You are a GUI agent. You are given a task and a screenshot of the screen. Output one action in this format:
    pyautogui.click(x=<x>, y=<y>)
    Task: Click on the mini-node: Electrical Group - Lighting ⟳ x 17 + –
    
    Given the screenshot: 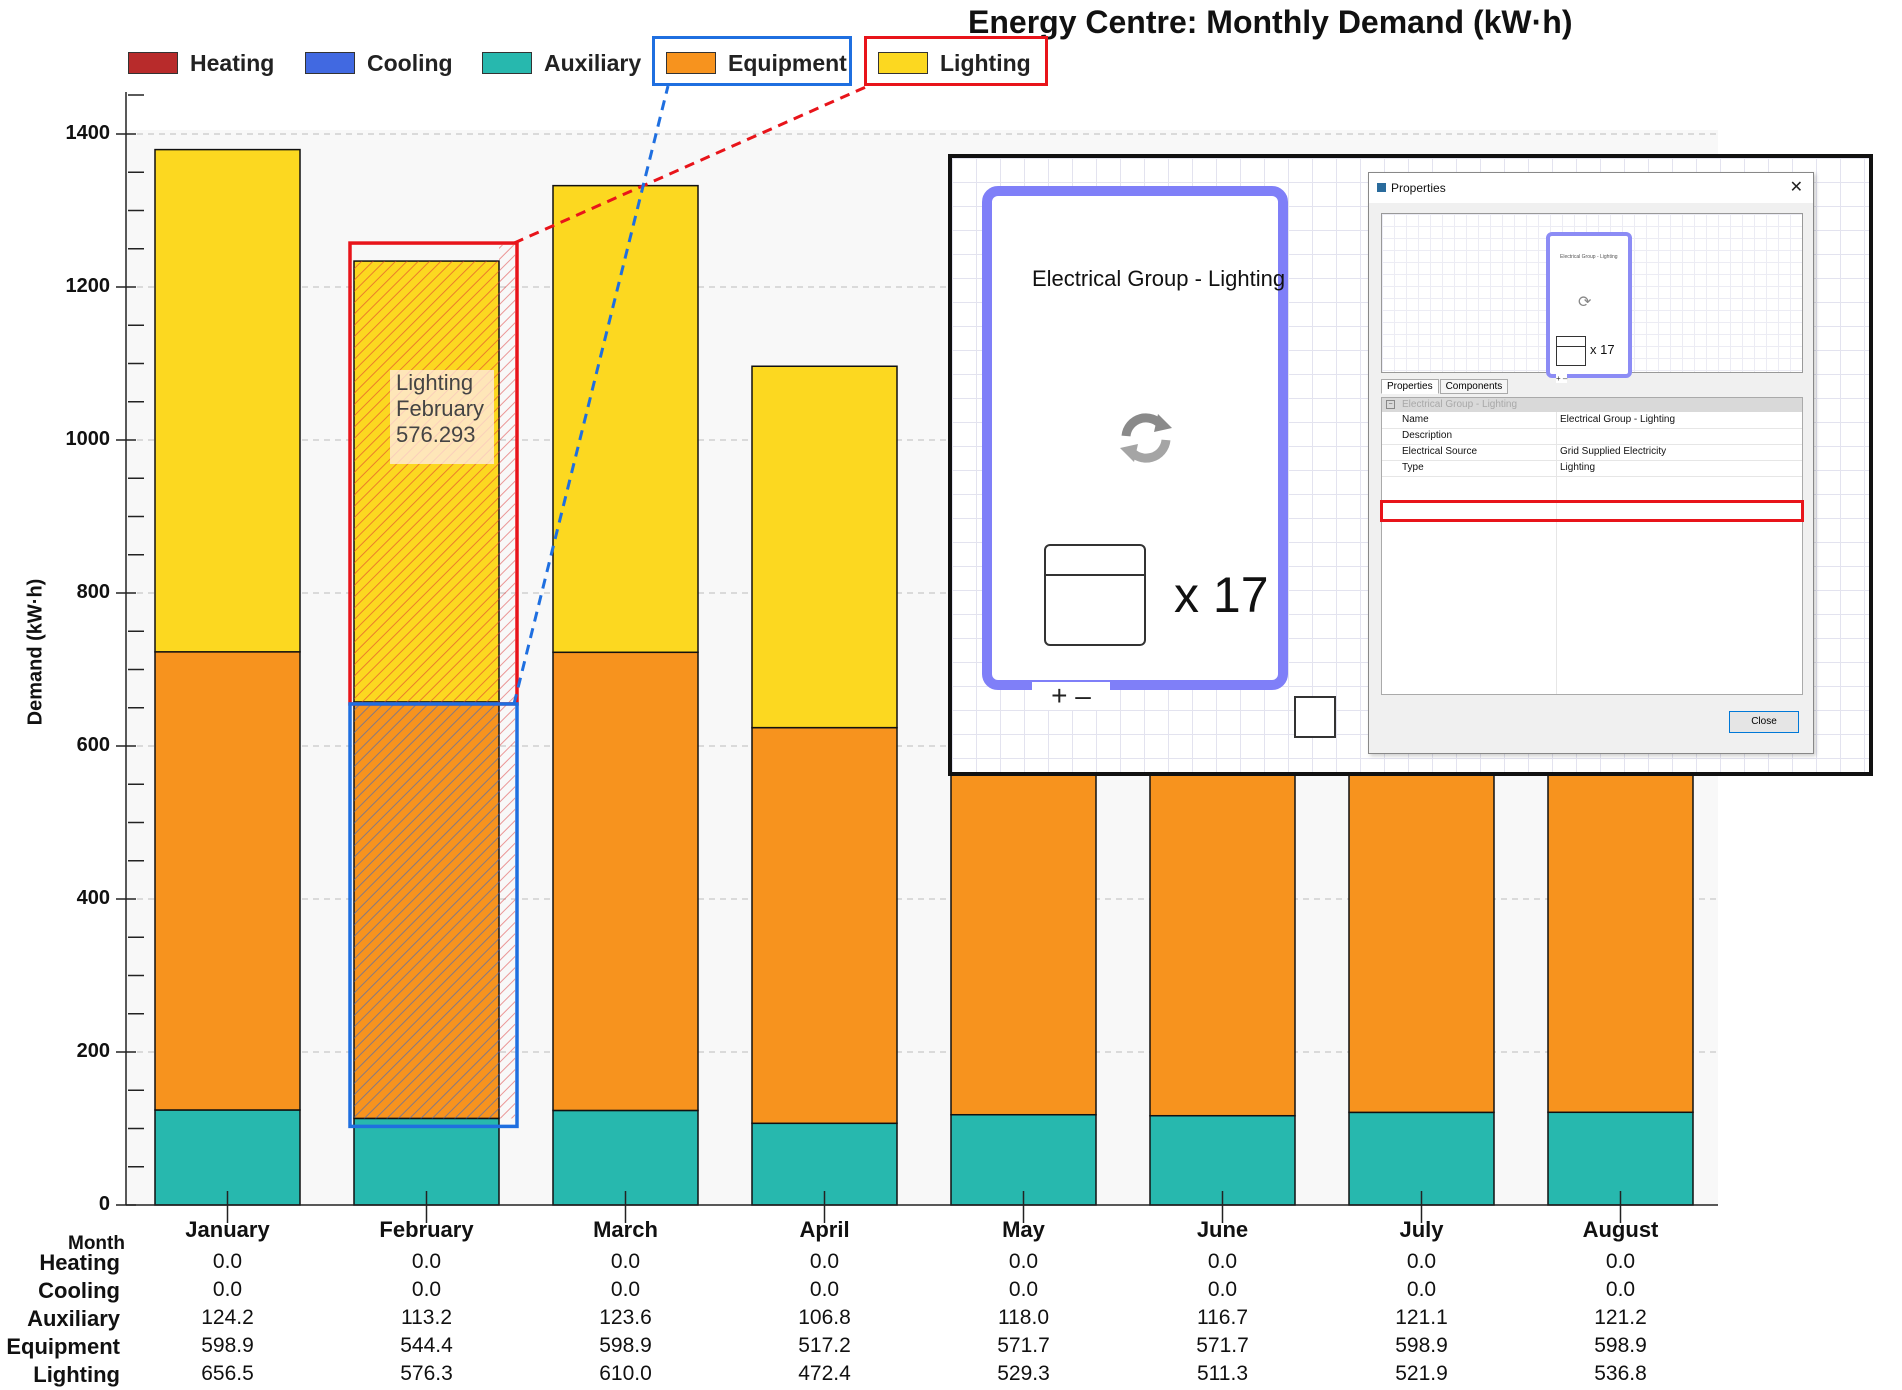 What is the action you would take?
    pyautogui.click(x=1589, y=307)
    